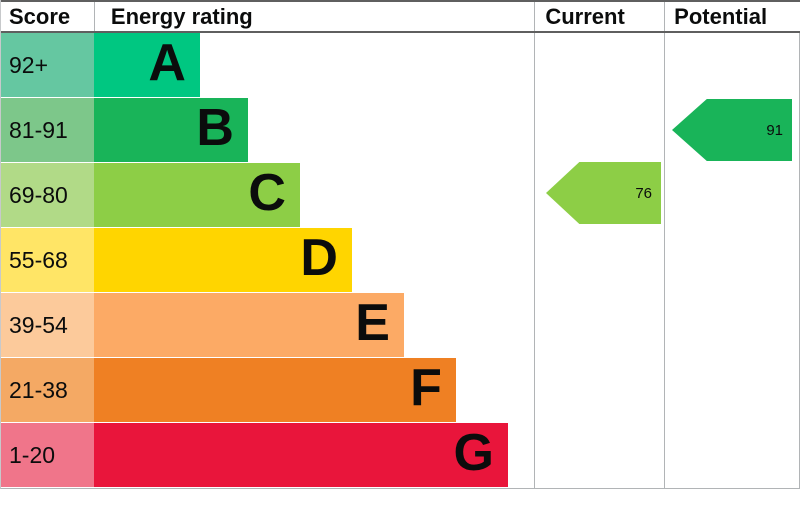 The width and height of the screenshot is (800, 520). I want to click on rating-letter-g: G, so click(473, 453).